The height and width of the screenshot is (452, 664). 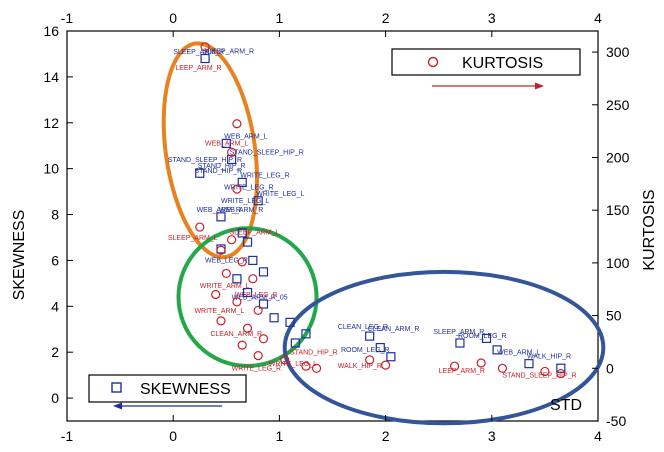 What do you see at coordinates (394, 329) in the screenshot?
I see `point-label: CLEAN_ARM_R` at bounding box center [394, 329].